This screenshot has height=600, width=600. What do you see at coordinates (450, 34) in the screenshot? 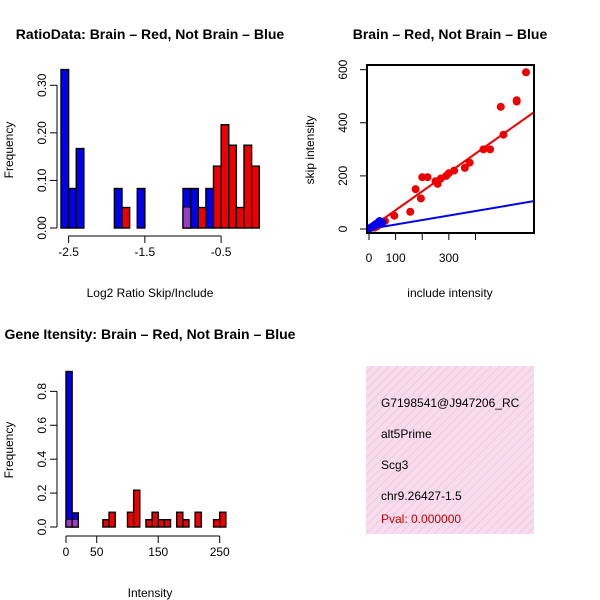
I see `scatter-title: Brain – Red, Not Brain – Blue` at bounding box center [450, 34].